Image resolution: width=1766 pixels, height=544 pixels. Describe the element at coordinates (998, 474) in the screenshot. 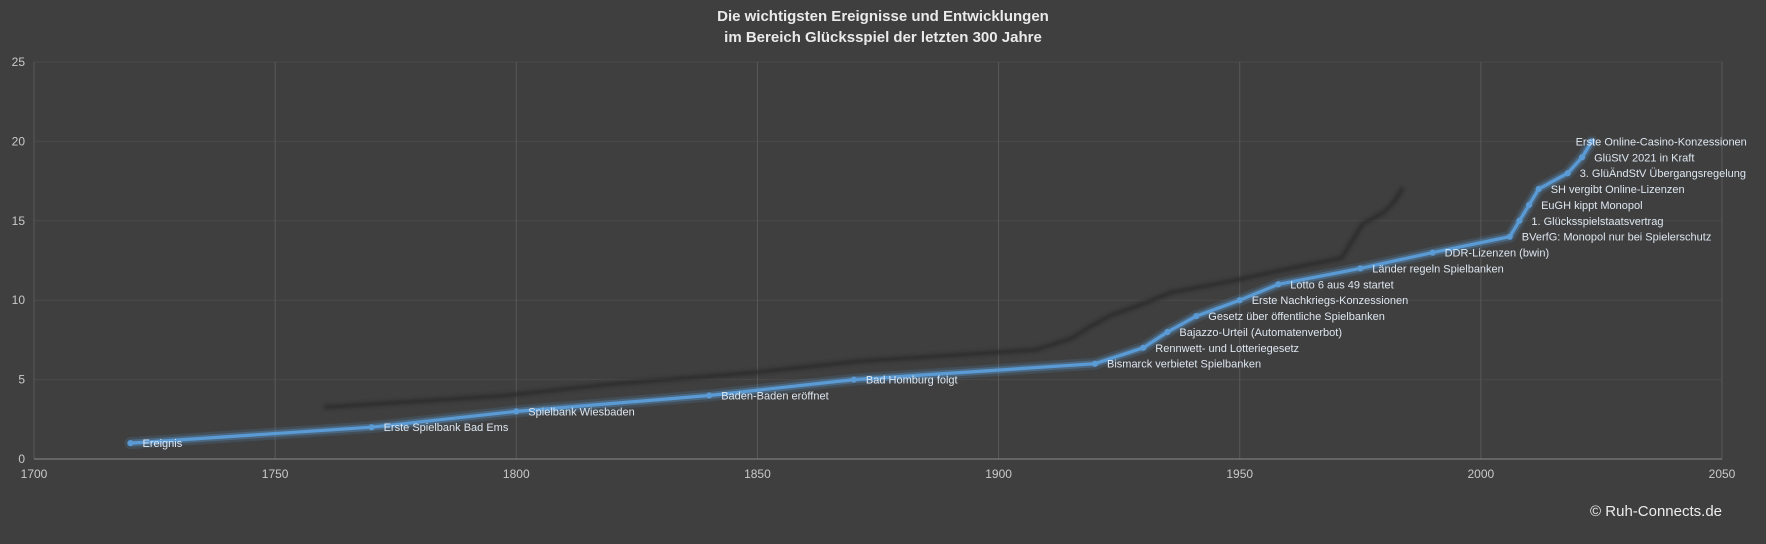

I see `x-tick-label: 1900` at that location.